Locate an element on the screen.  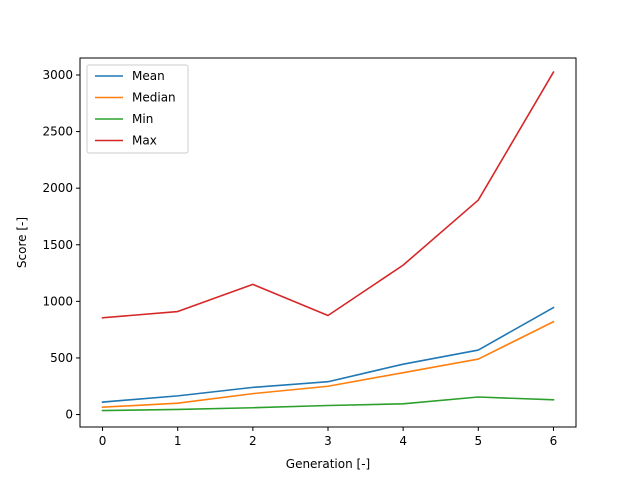
legend: Mean Median Min Max is located at coordinates (137, 109).